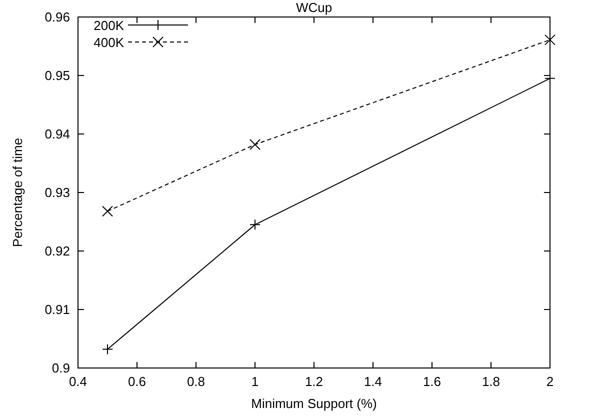 This screenshot has width=590, height=418. What do you see at coordinates (196, 381) in the screenshot?
I see `x-tick-label: 0.8` at bounding box center [196, 381].